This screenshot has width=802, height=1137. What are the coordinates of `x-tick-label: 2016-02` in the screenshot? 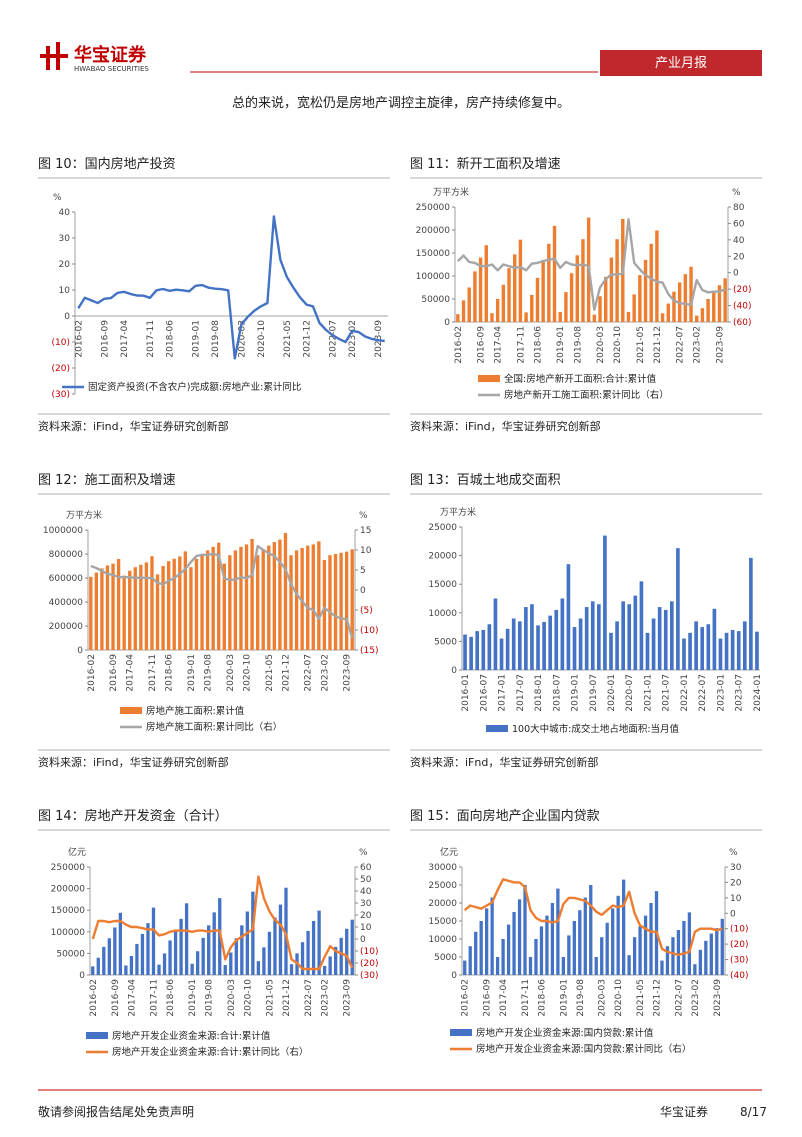 It's located at (92, 673).